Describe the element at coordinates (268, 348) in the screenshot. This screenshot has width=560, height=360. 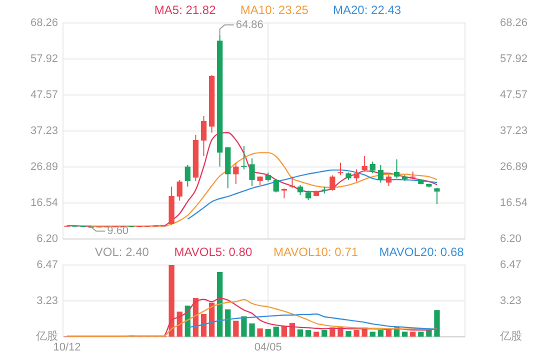
I see `x-tick-label: 04/05` at that location.